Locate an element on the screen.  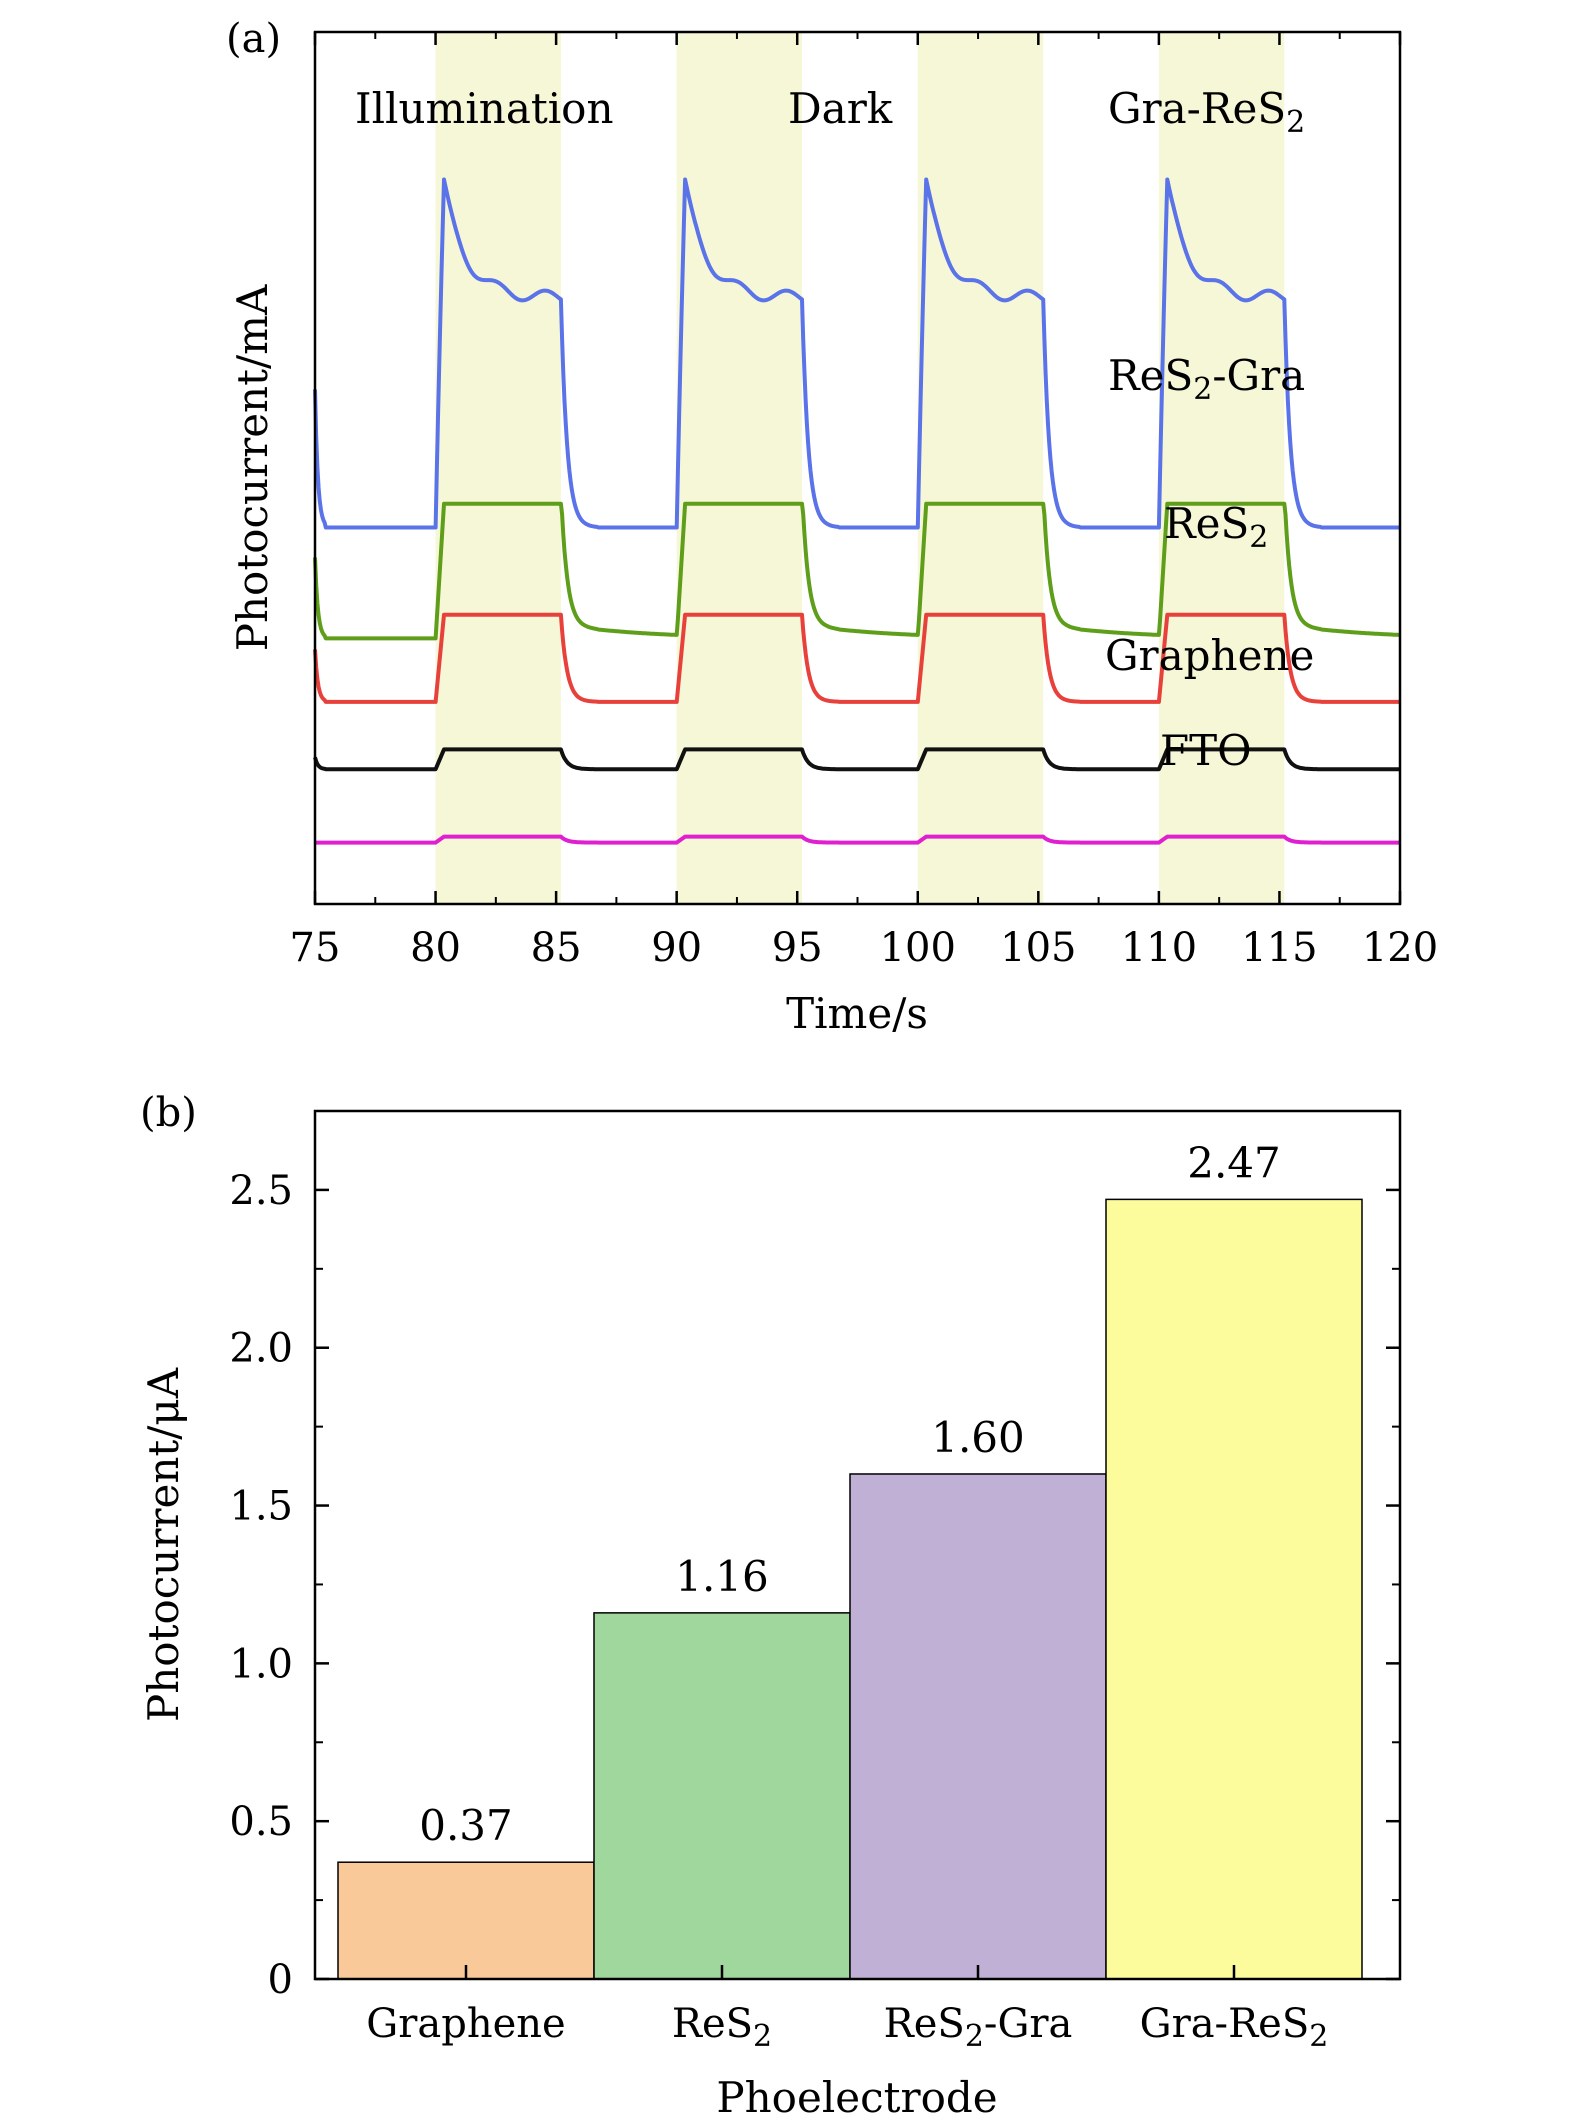
category-label-4: Gra-ReS2 is located at coordinates (1234, 2027).